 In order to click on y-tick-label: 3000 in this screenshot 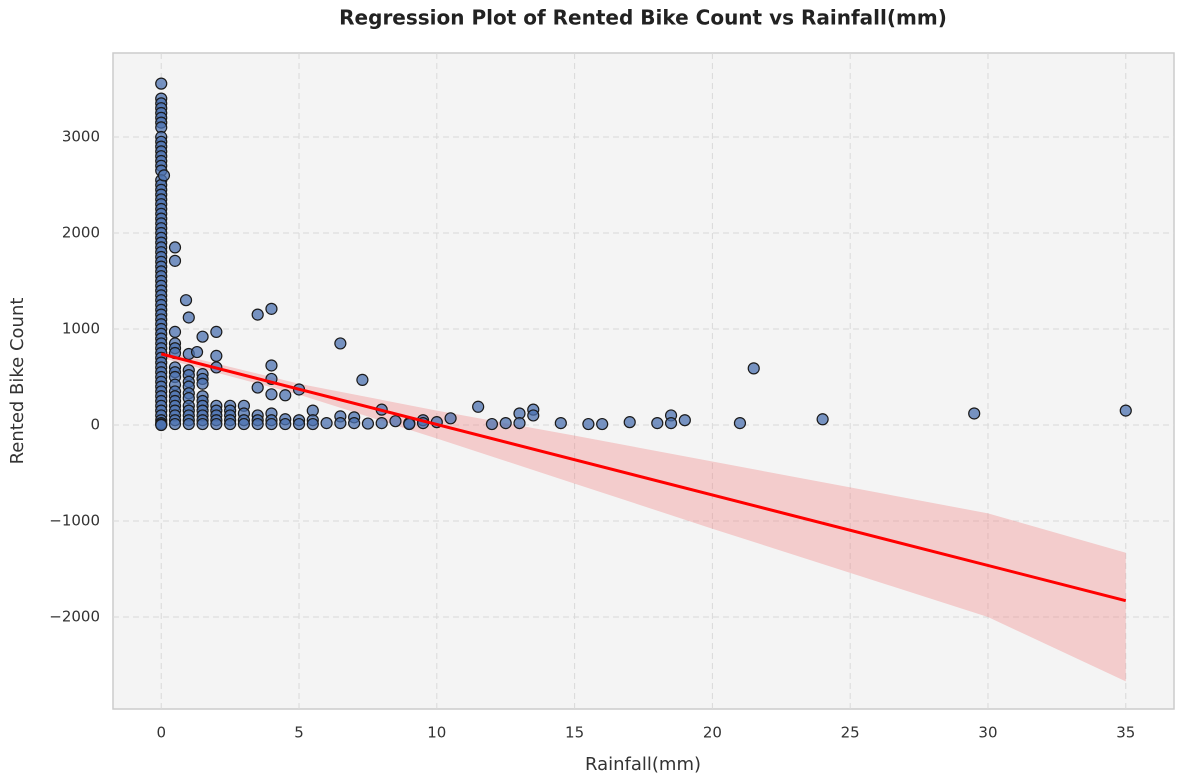, I will do `click(81, 137)`.